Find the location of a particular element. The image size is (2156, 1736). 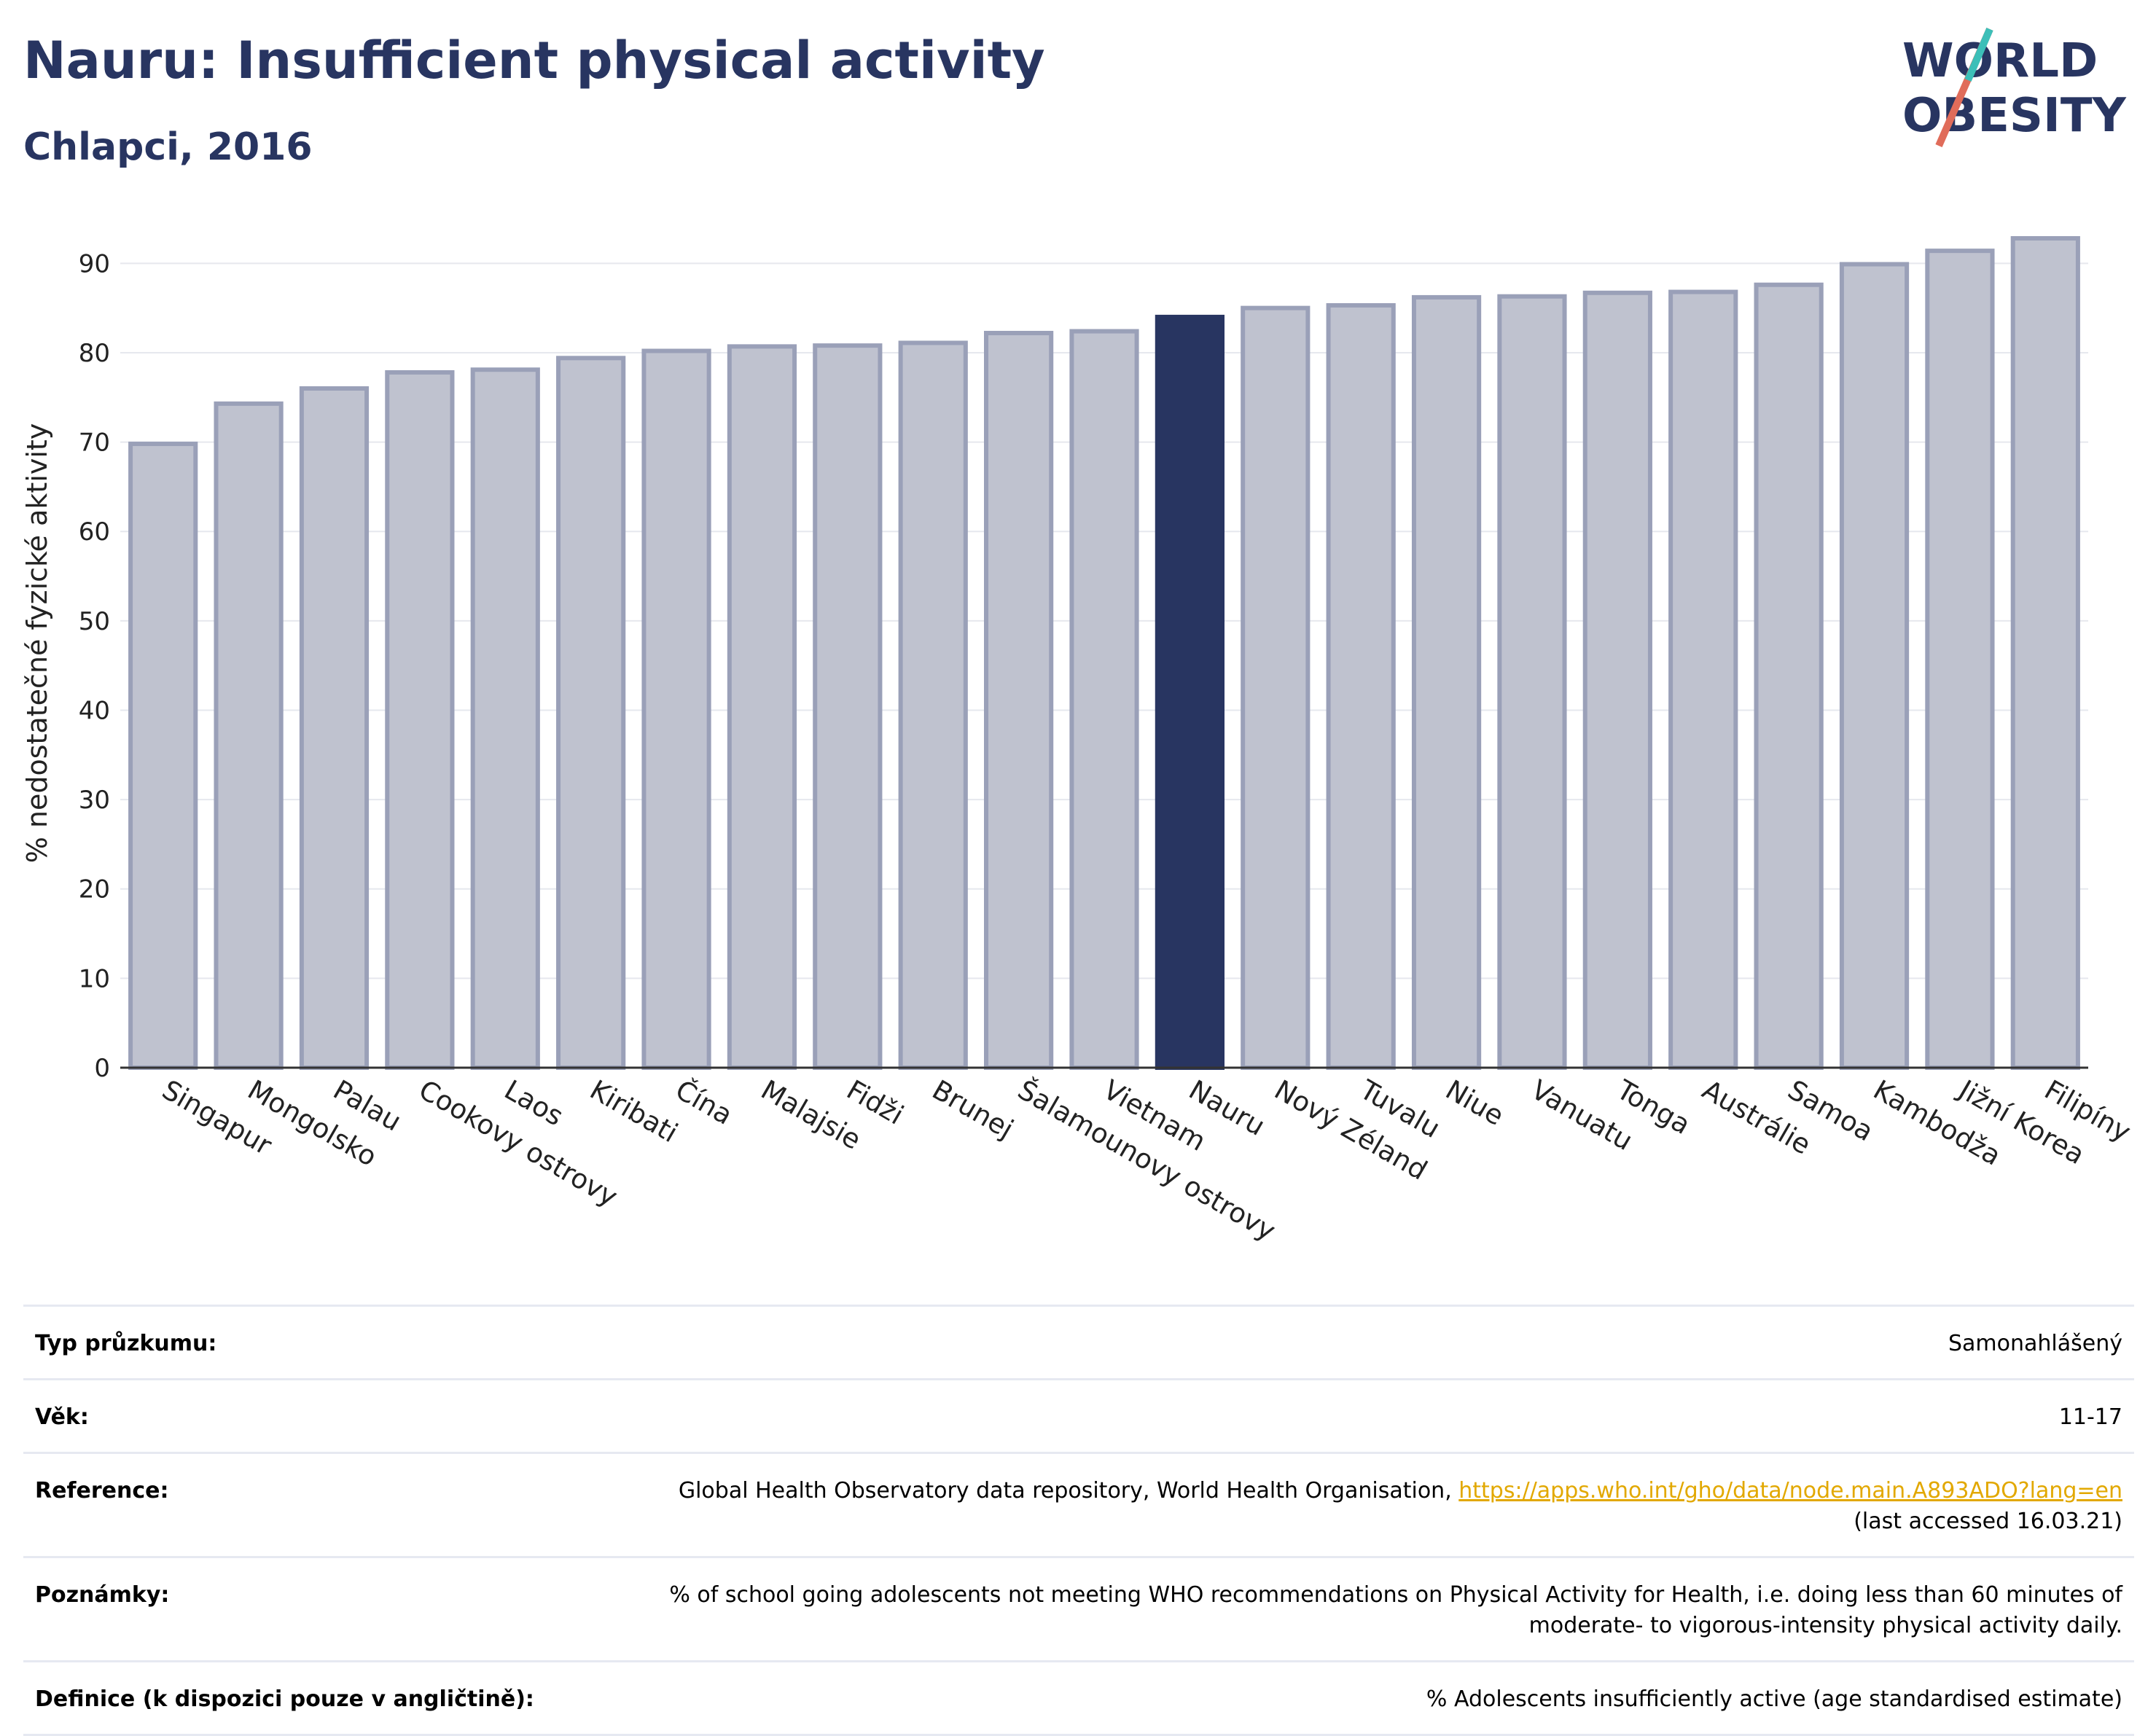

y-tick-label: 80 is located at coordinates (95, 353).